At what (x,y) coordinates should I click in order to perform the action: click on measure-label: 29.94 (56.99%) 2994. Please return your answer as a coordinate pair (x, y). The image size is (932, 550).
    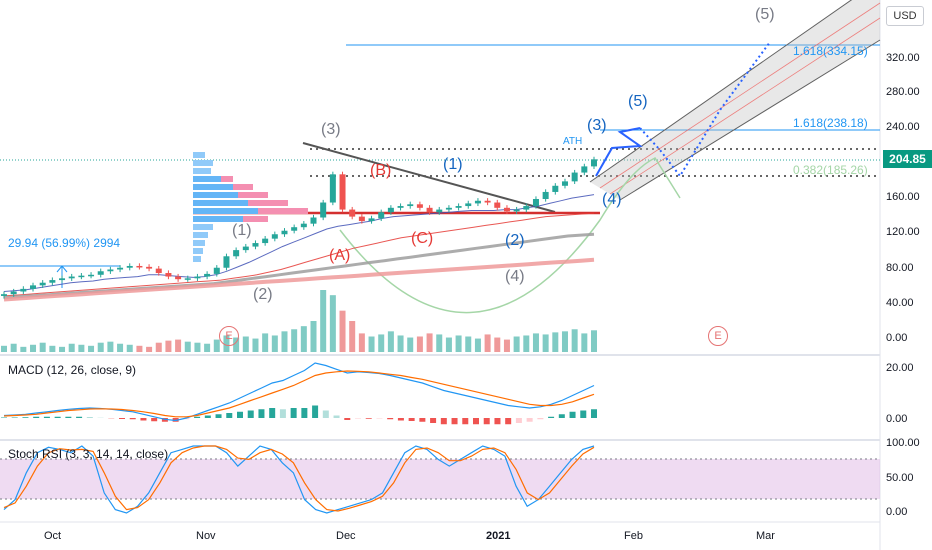
    Looking at the image, I should click on (64, 243).